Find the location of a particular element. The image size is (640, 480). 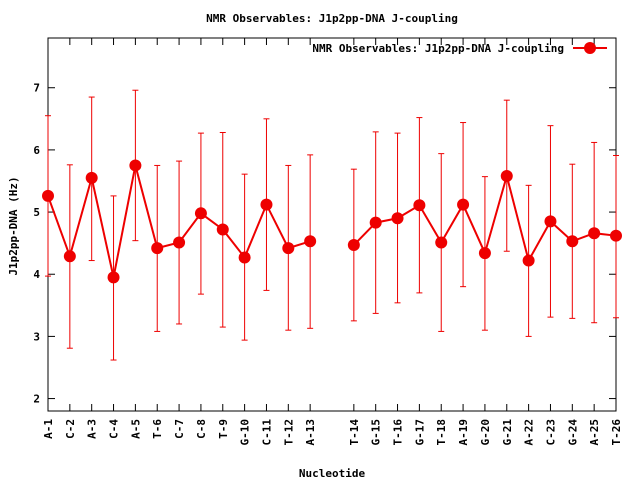

x-tick-label: C-2 is located at coordinates (70, 429).